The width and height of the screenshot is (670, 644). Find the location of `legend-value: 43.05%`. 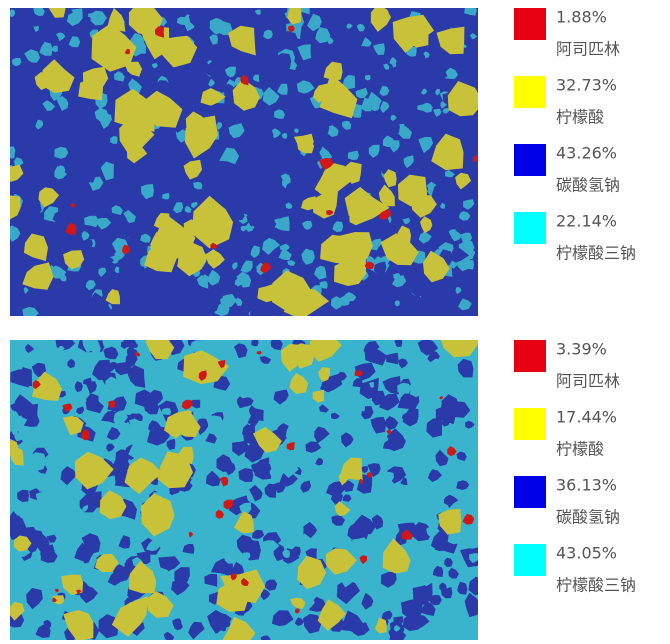

legend-value: 43.05% is located at coordinates (586, 553).